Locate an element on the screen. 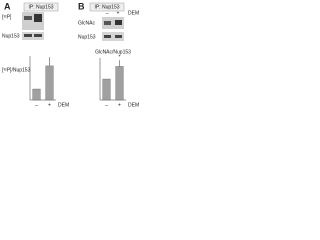 Image resolution: width=320 pixels, height=240 pixels. blot-row-label: [³²P] is located at coordinates (7, 17).